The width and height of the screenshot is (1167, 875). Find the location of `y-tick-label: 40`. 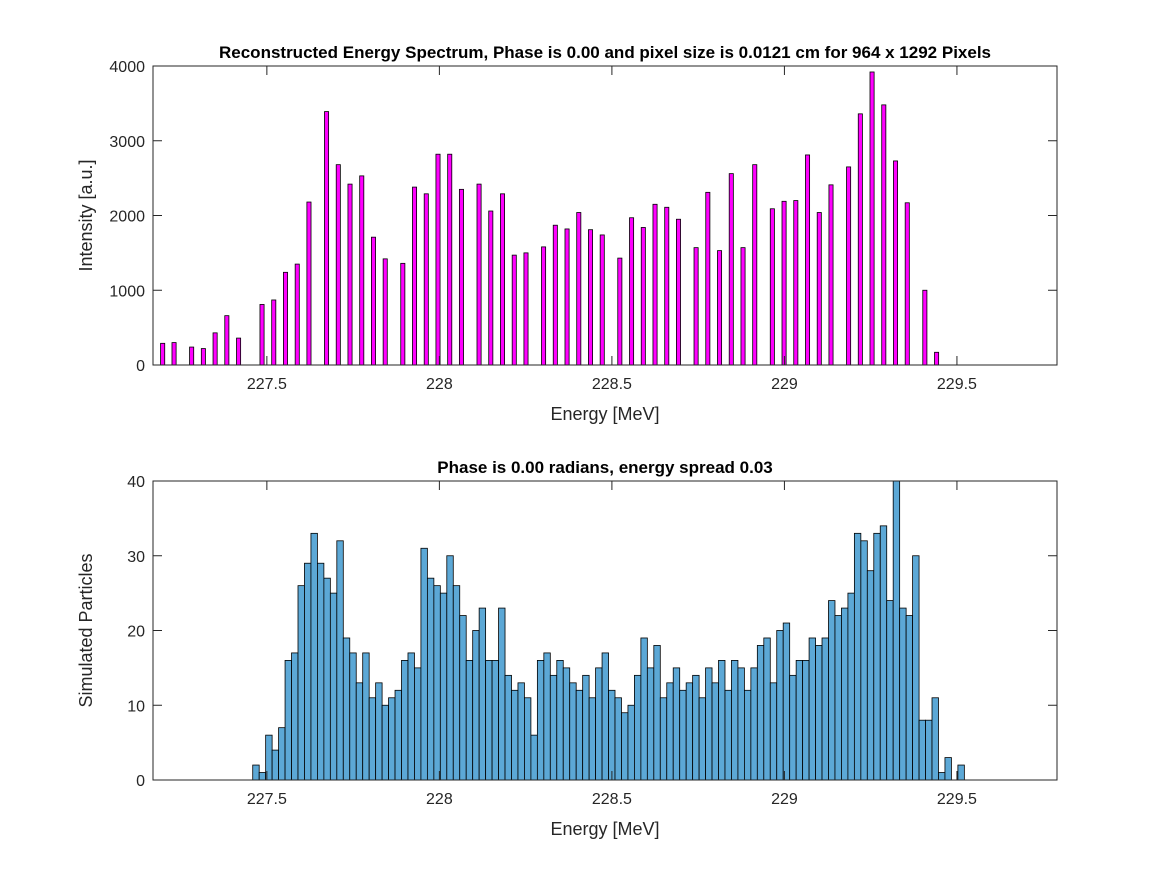

y-tick-label: 40 is located at coordinates (136, 482).